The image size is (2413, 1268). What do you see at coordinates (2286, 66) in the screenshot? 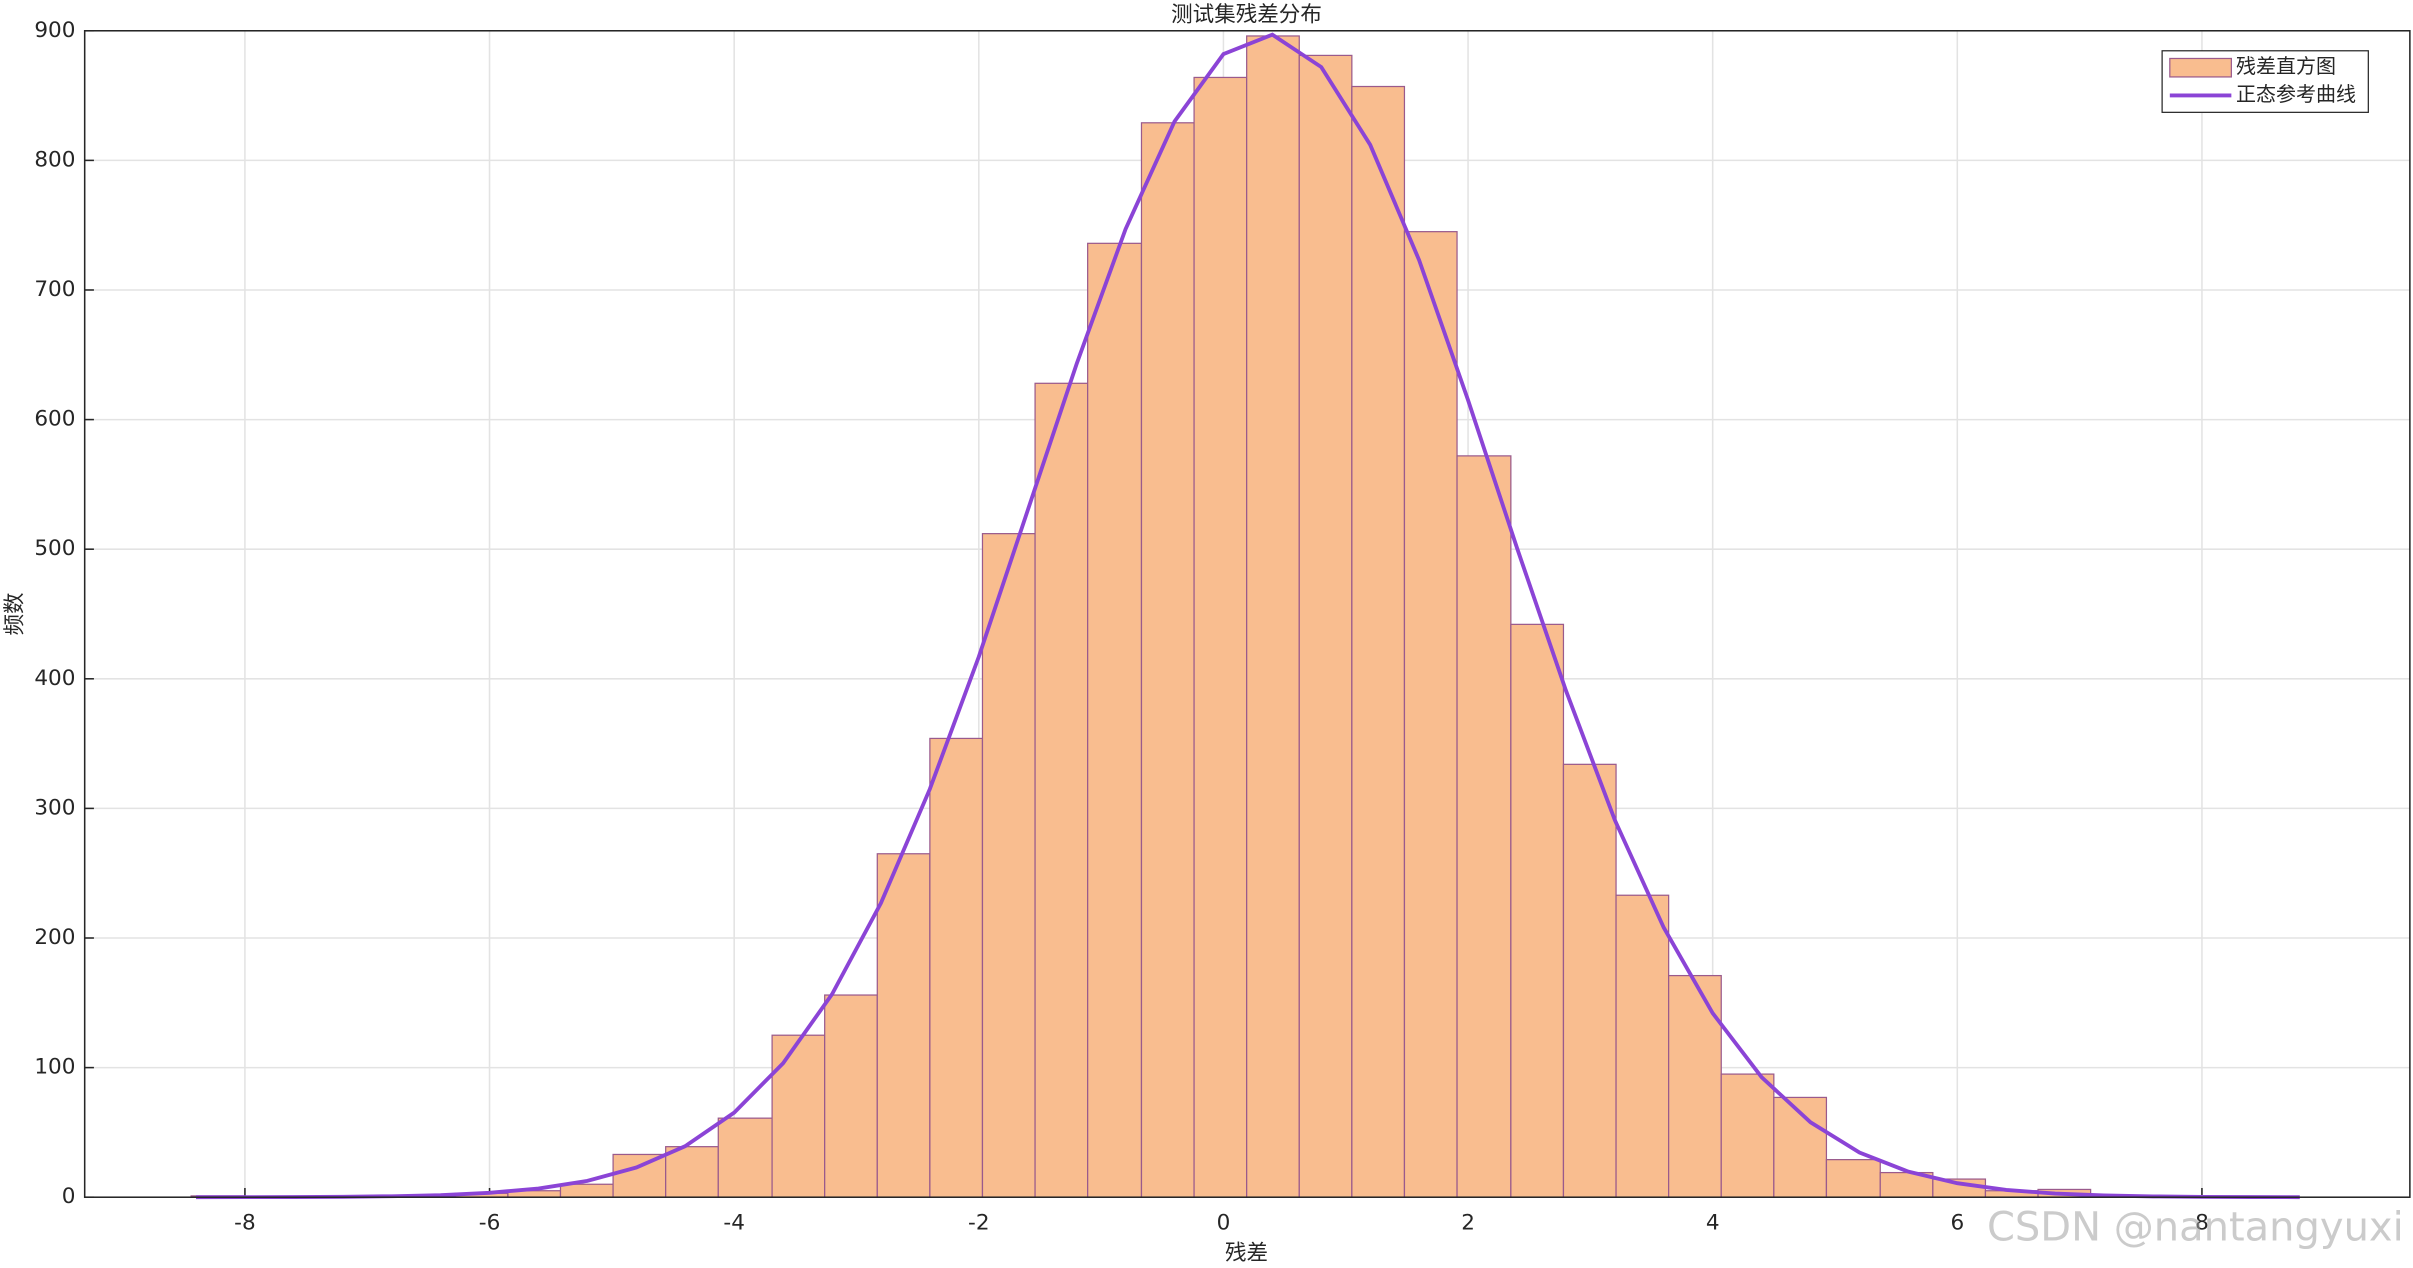
I see `legend-label: 残差直方图` at bounding box center [2286, 66].